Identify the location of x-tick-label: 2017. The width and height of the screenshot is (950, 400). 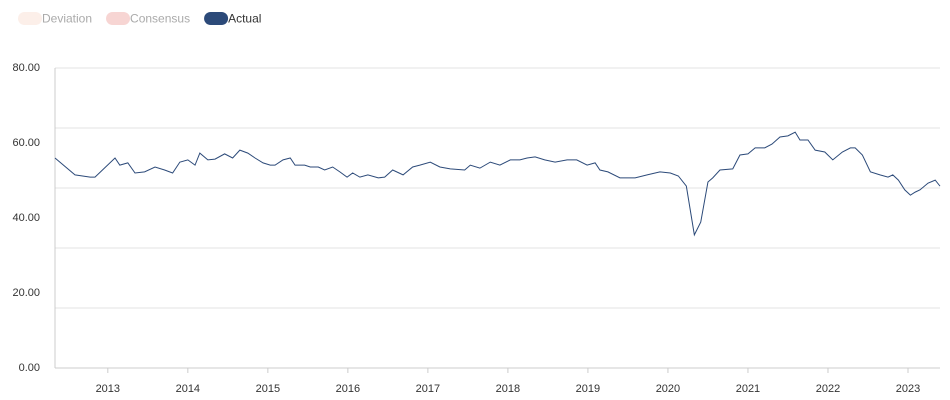
(428, 389).